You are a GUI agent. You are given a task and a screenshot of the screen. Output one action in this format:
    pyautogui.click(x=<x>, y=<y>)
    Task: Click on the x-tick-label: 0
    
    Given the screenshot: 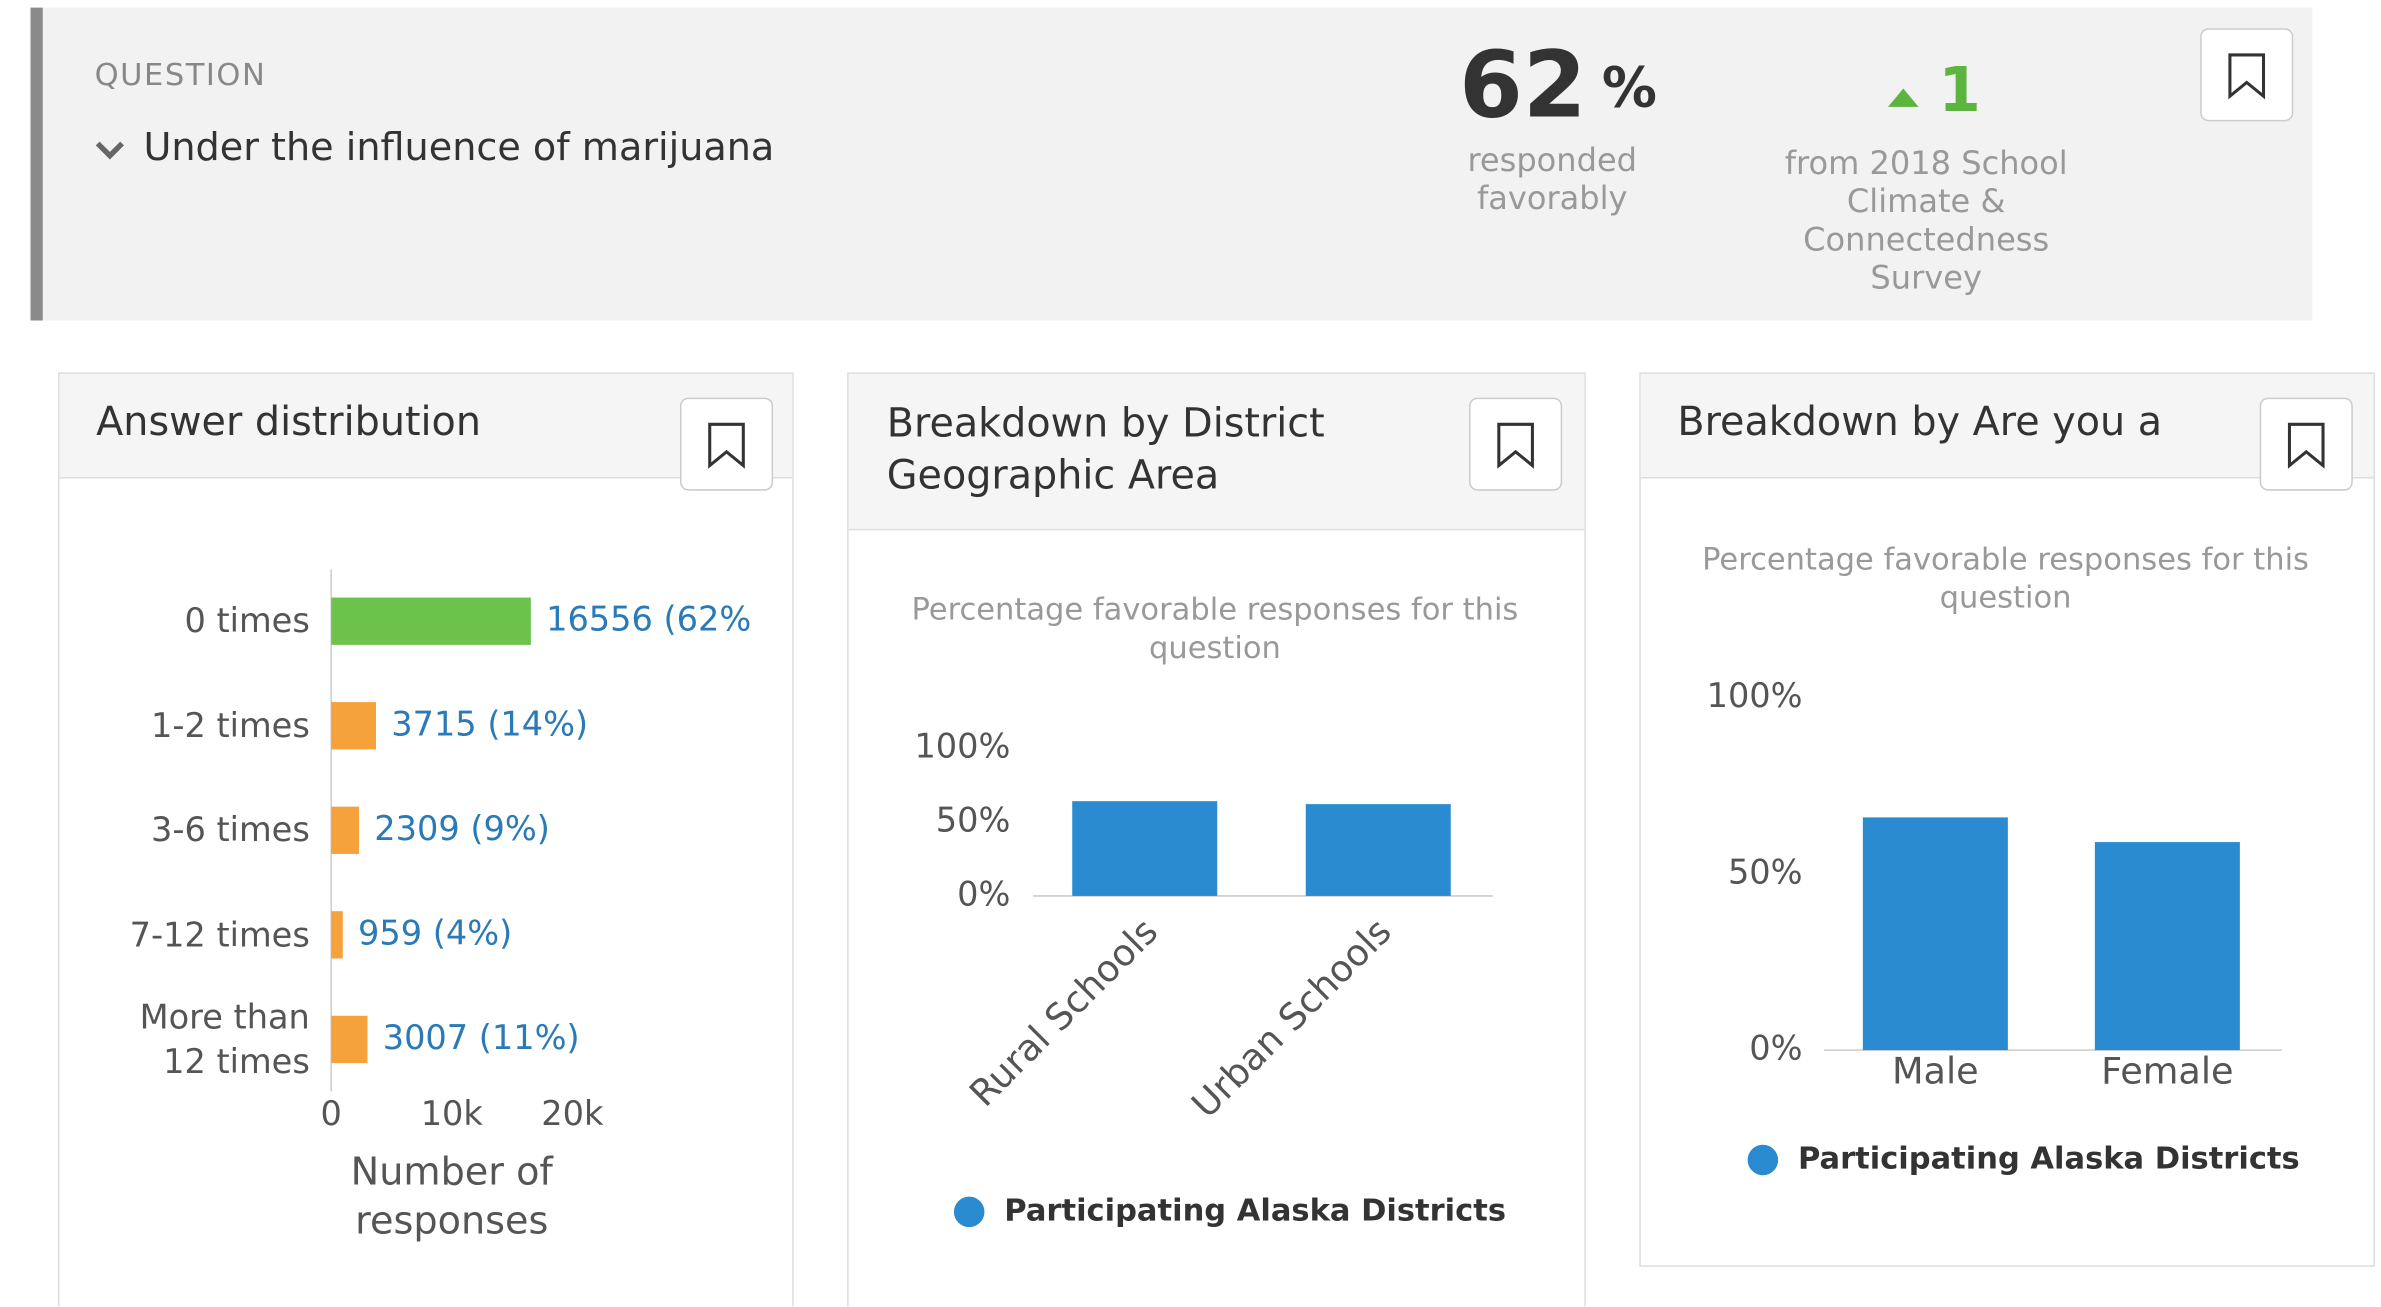 What is the action you would take?
    pyautogui.click(x=331, y=1113)
    